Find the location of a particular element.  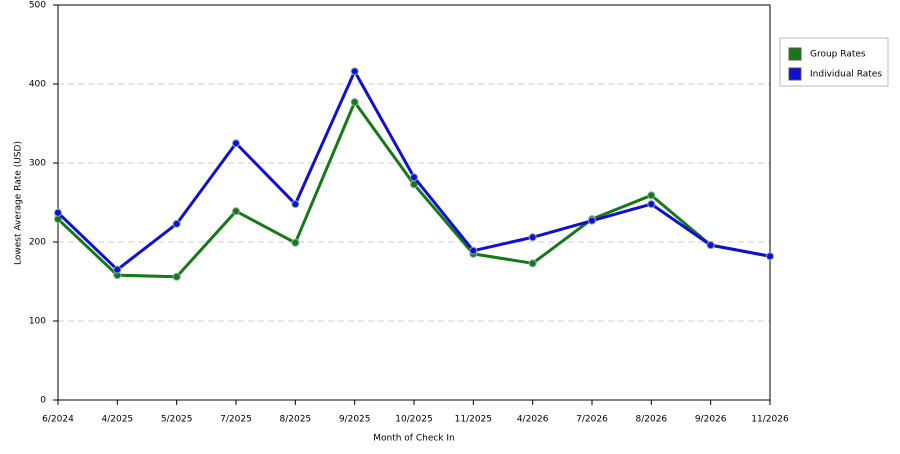

x-tick-label: 5/2025 is located at coordinates (177, 420).